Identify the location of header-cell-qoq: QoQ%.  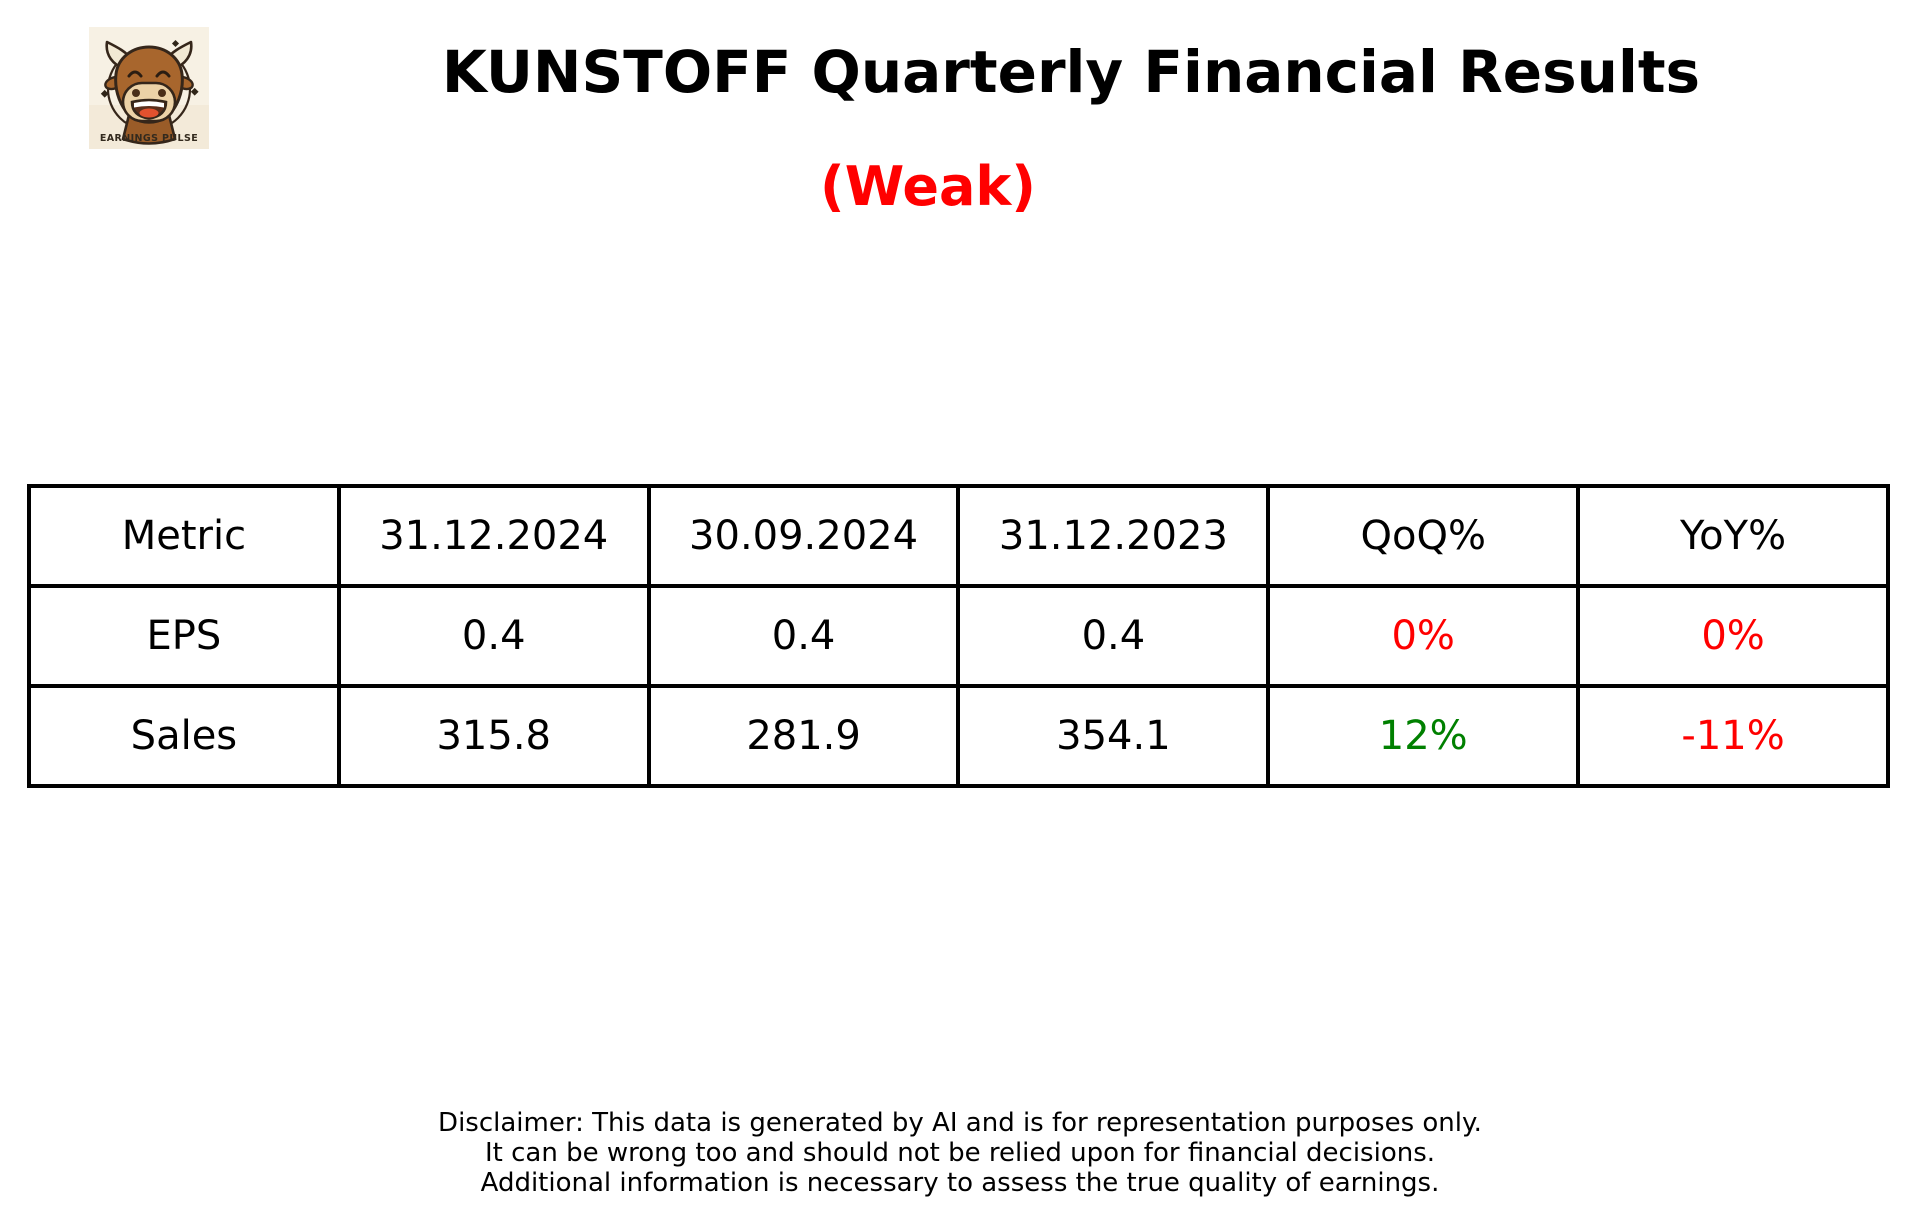
(1423, 536).